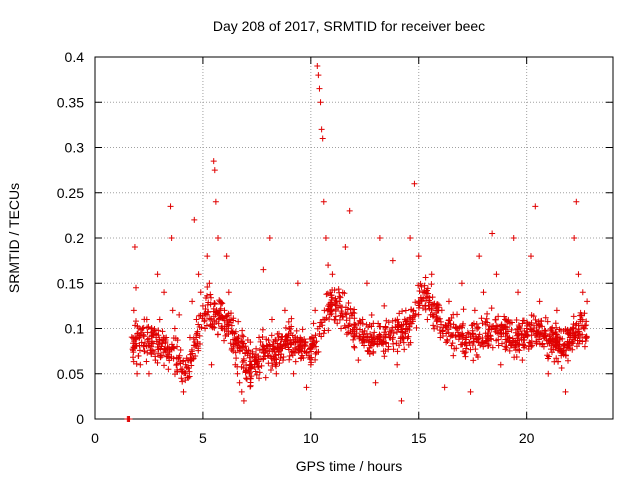 The image size is (640, 480). Describe the element at coordinates (75, 148) in the screenshot. I see `y-tick-label: 0.3` at that location.